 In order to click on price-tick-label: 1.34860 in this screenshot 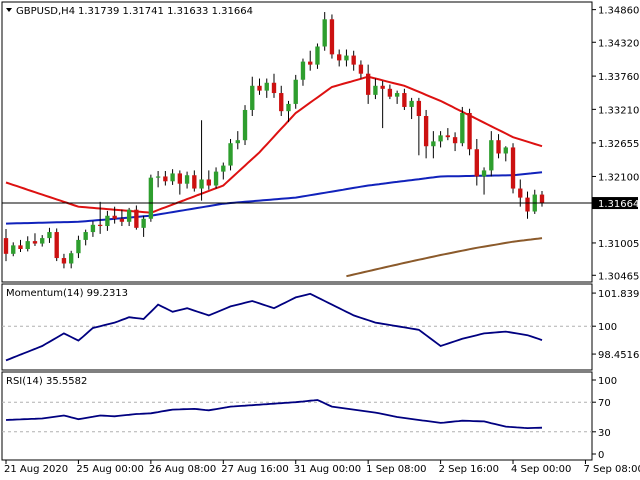, I will do `click(618, 11)`.